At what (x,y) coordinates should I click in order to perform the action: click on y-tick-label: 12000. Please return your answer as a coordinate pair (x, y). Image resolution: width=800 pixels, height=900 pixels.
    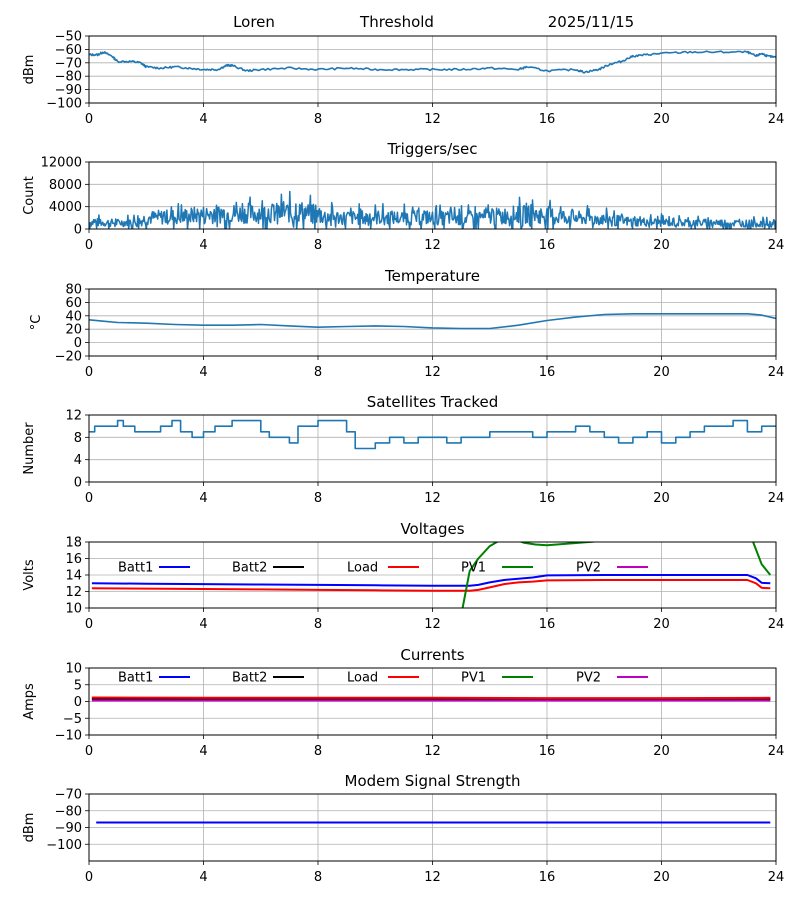
    Looking at the image, I should click on (61, 163).